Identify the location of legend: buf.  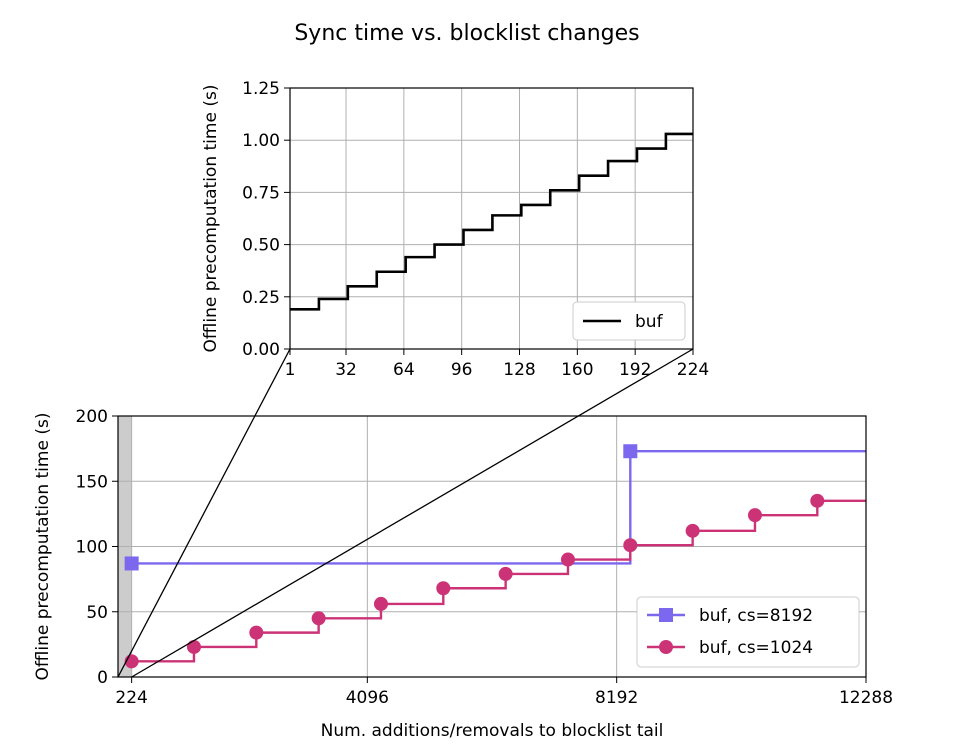
(629, 321).